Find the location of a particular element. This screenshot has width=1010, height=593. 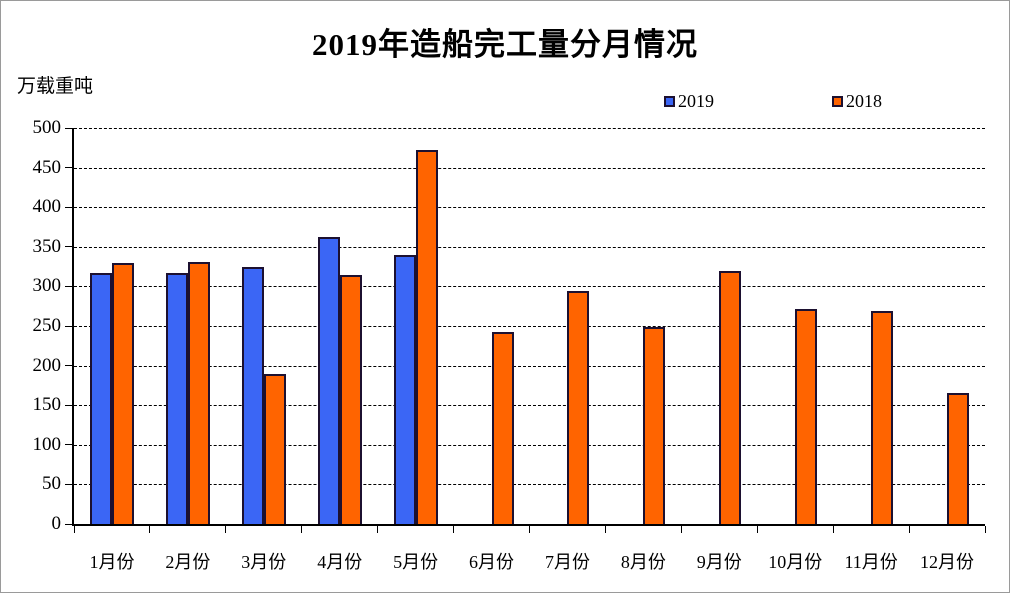

y-axis-tick-label: 50 is located at coordinates (51, 484).